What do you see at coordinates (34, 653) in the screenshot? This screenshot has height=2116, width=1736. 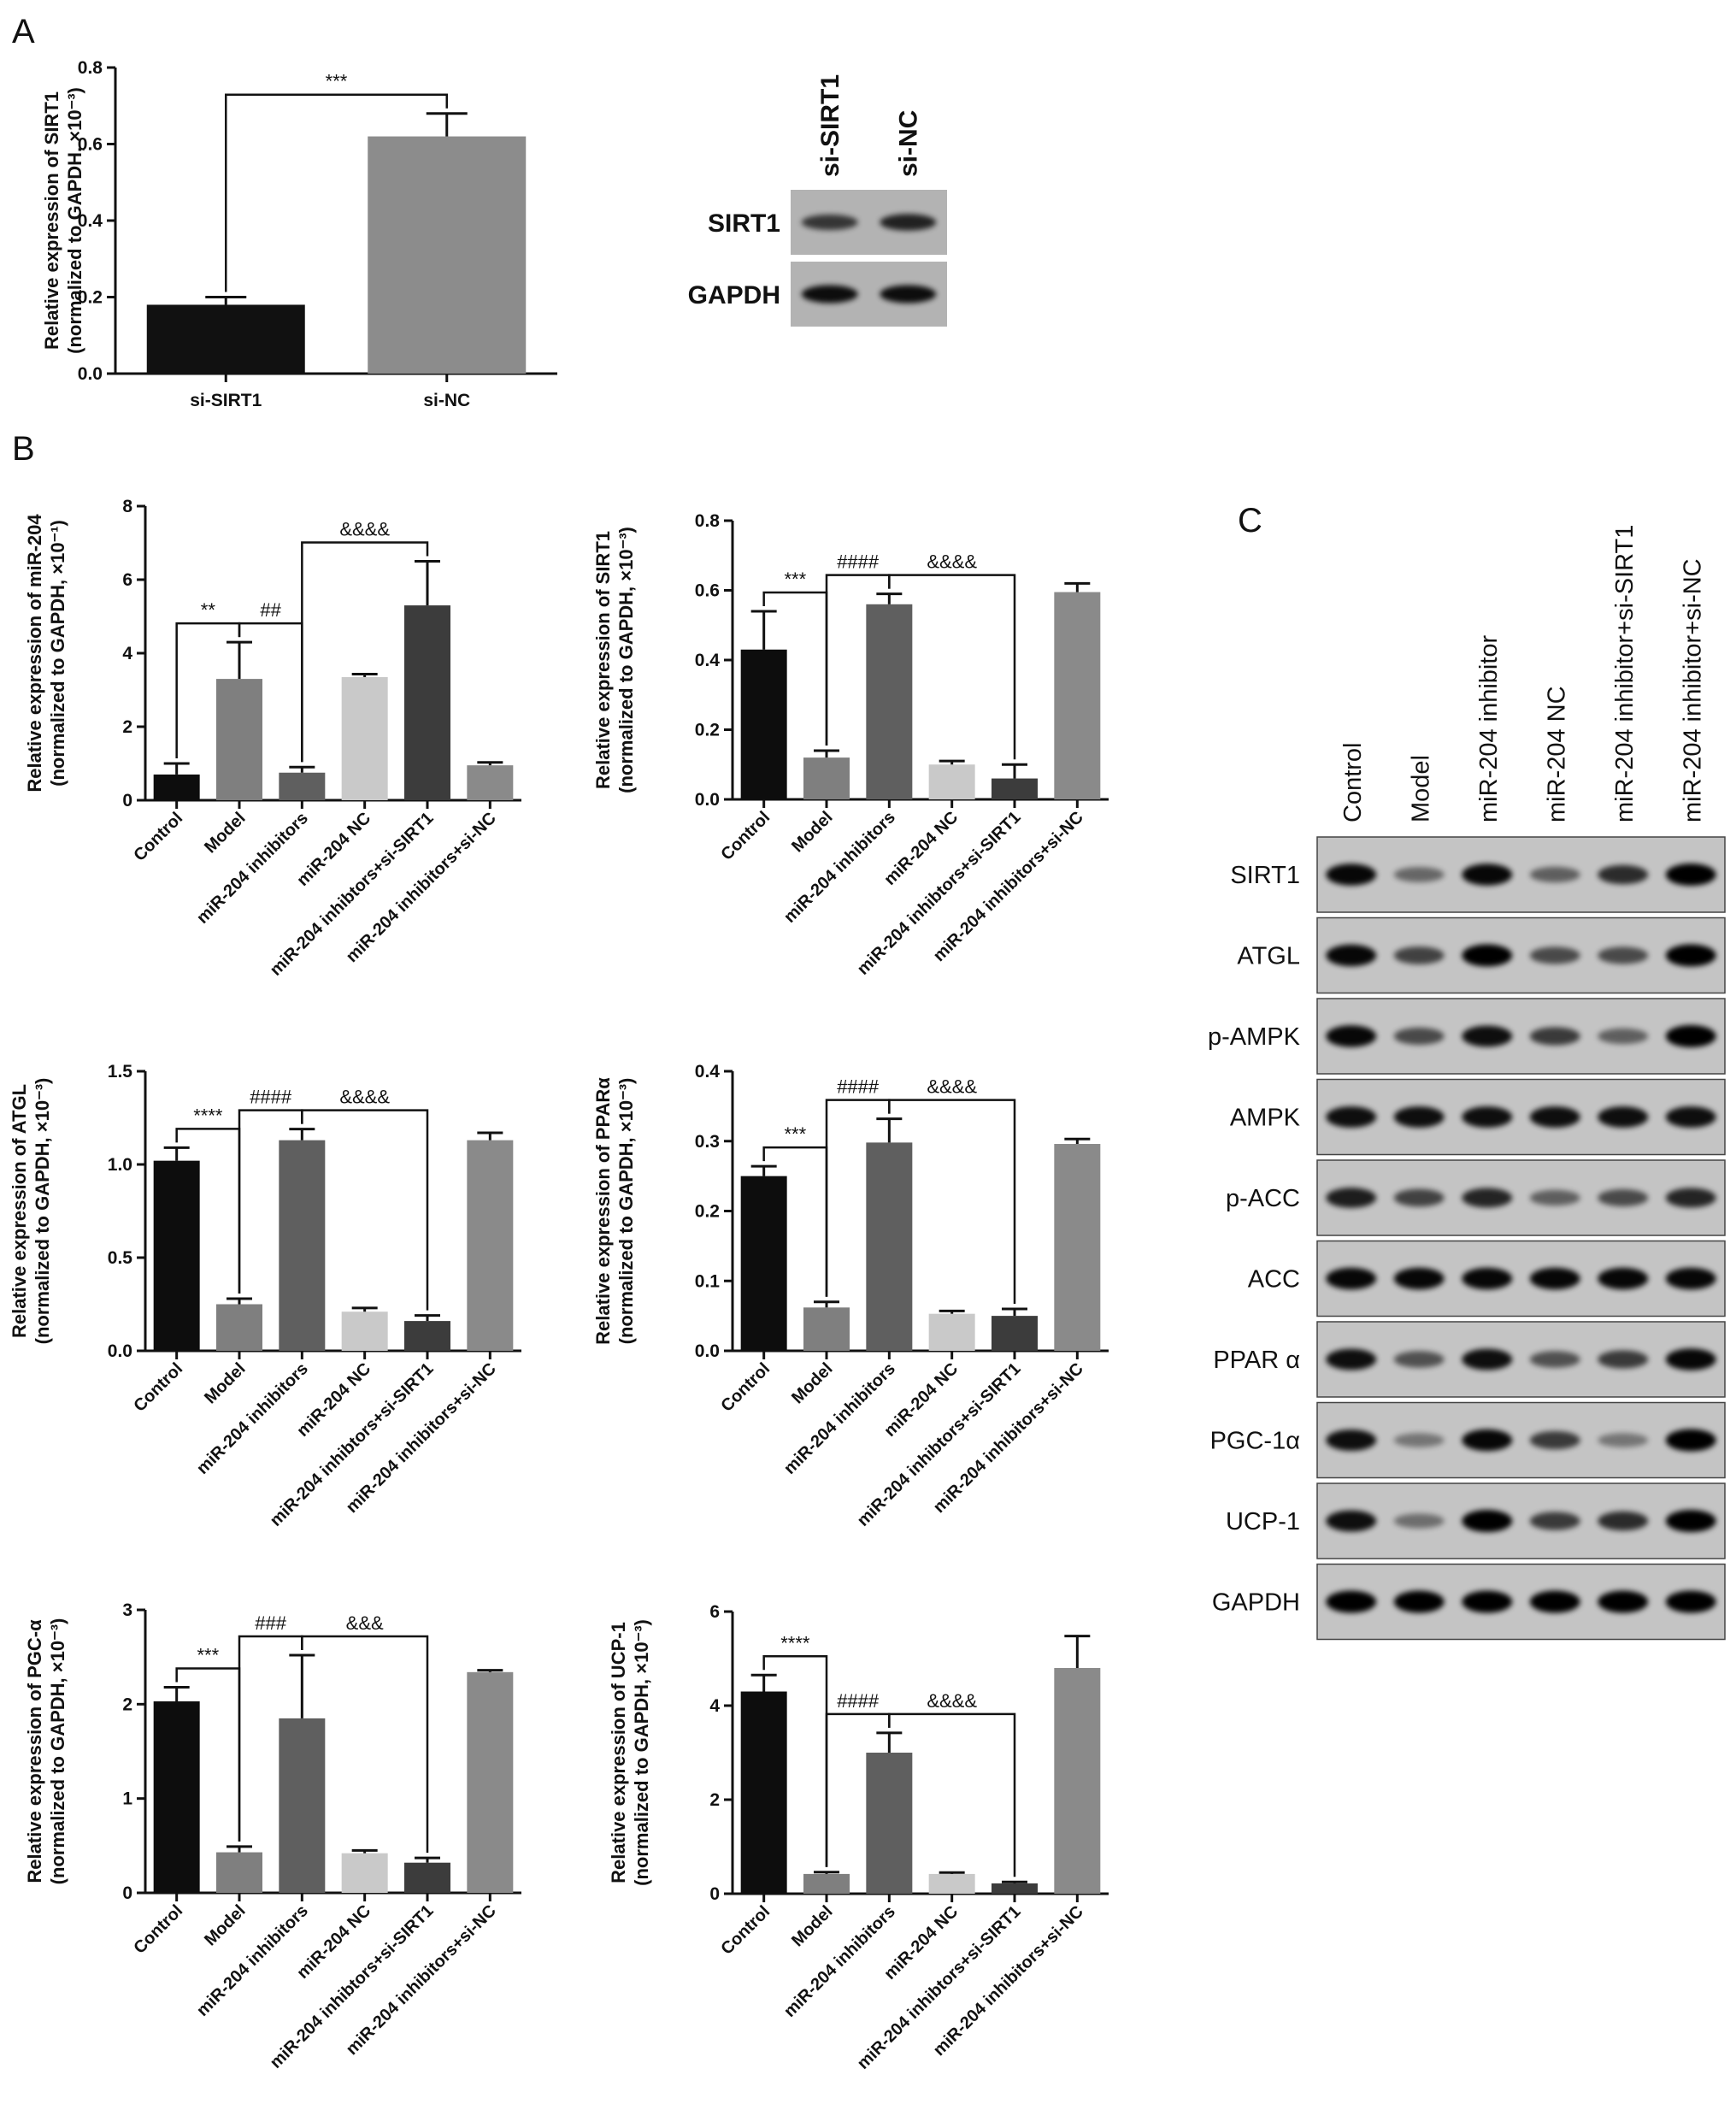 I see `y-axis-label: Relative expression of miR-204` at bounding box center [34, 653].